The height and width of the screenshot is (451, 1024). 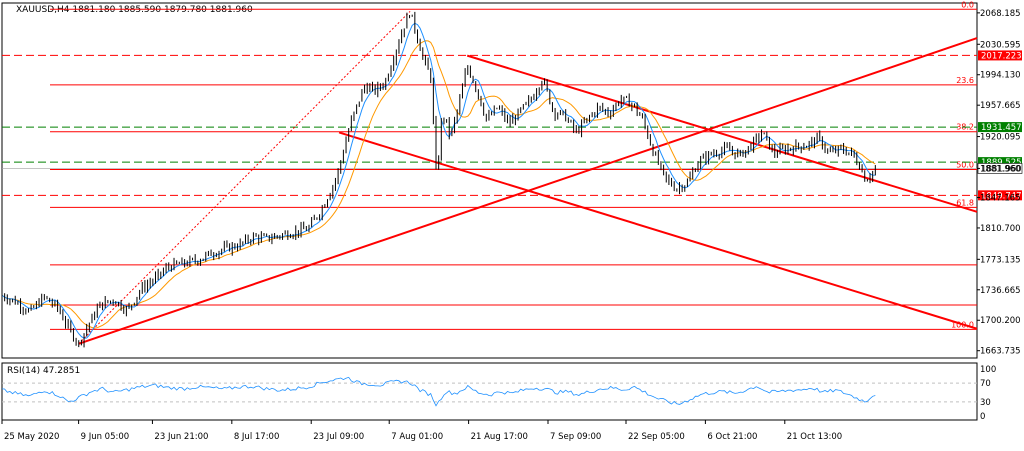 I want to click on level-price-label: 2017.223, so click(x=1001, y=56).